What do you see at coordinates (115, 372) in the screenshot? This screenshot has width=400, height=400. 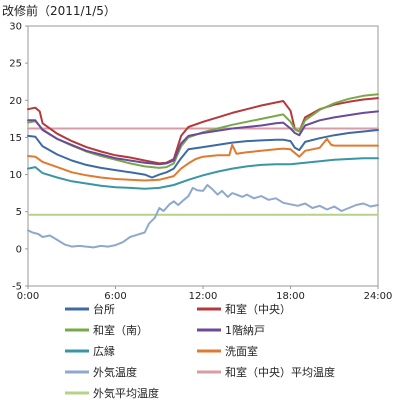 I see `legend-label: 外気温度` at bounding box center [115, 372].